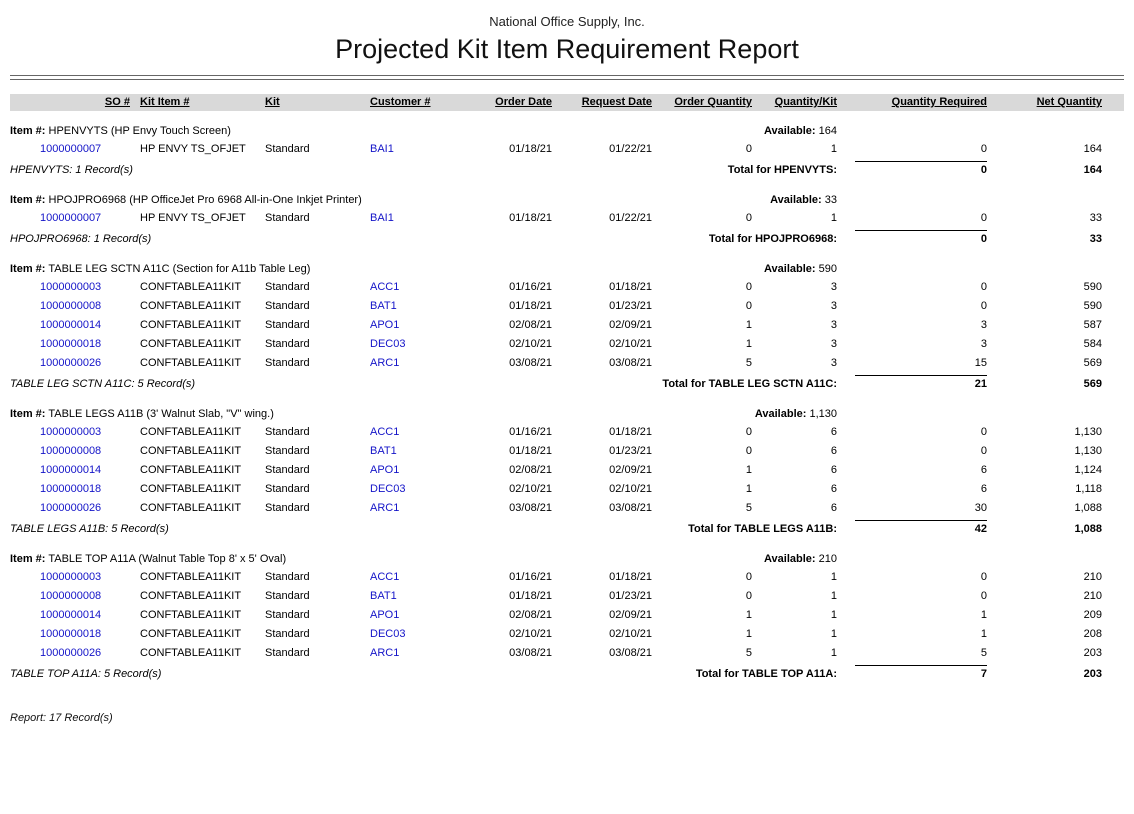 This screenshot has height=814, width=1134. What do you see at coordinates (827, 131) in the screenshot?
I see `available-value: 164` at bounding box center [827, 131].